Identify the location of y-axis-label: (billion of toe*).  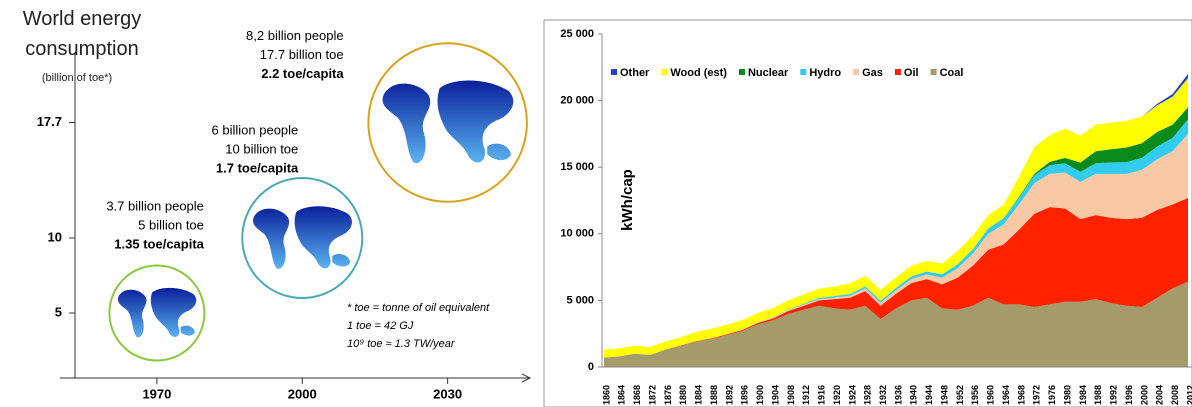
(77, 78).